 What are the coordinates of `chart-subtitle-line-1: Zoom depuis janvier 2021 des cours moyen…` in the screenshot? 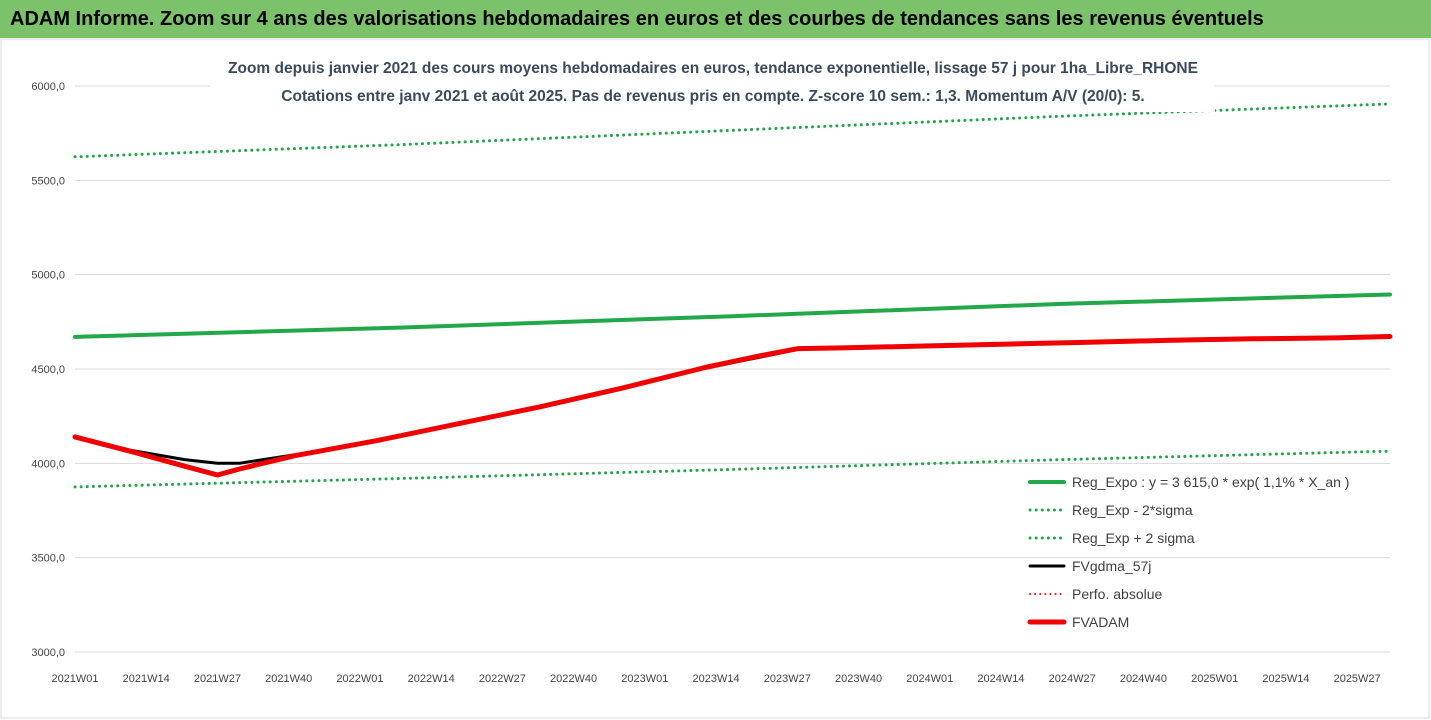 It's located at (713, 68).